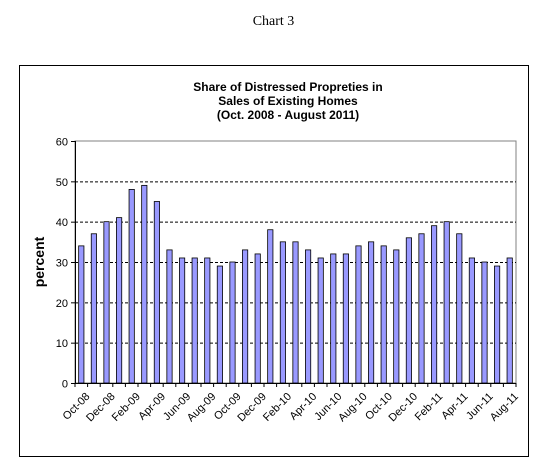  I want to click on y-tick-label: 50, so click(62, 183).